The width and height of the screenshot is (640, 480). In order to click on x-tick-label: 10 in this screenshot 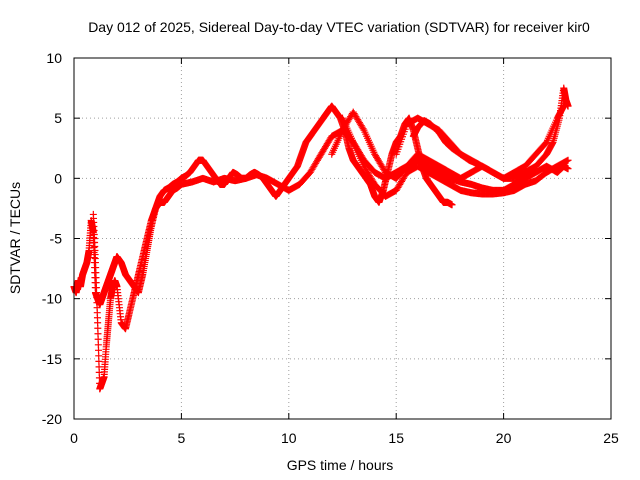, I will do `click(289, 438)`.